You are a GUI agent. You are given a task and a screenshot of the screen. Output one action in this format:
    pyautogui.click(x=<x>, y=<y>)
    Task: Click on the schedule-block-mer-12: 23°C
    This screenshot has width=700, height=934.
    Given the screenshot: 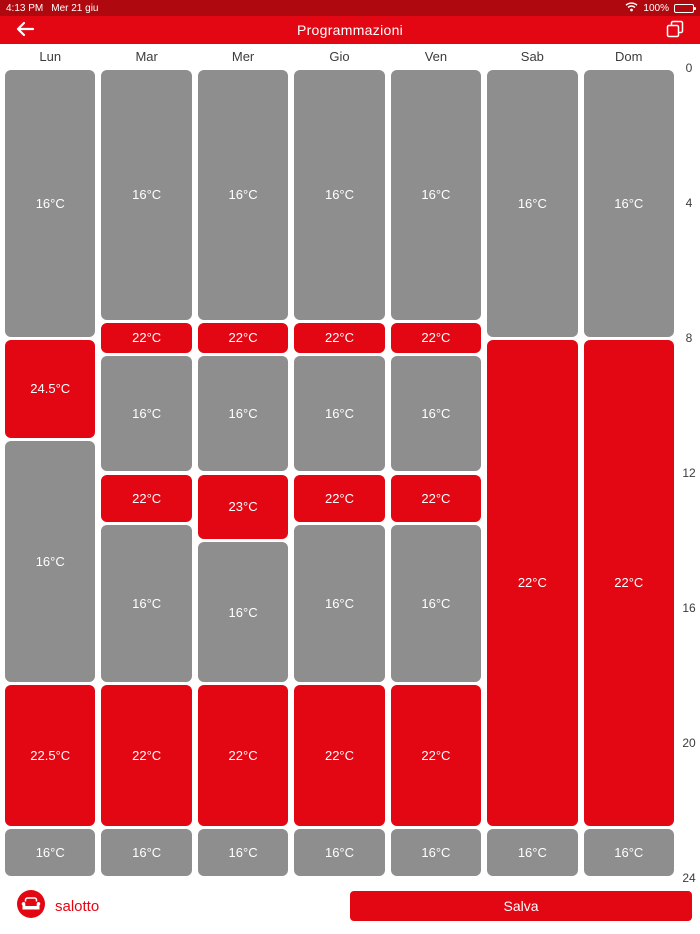 What is the action you would take?
    pyautogui.click(x=243, y=506)
    